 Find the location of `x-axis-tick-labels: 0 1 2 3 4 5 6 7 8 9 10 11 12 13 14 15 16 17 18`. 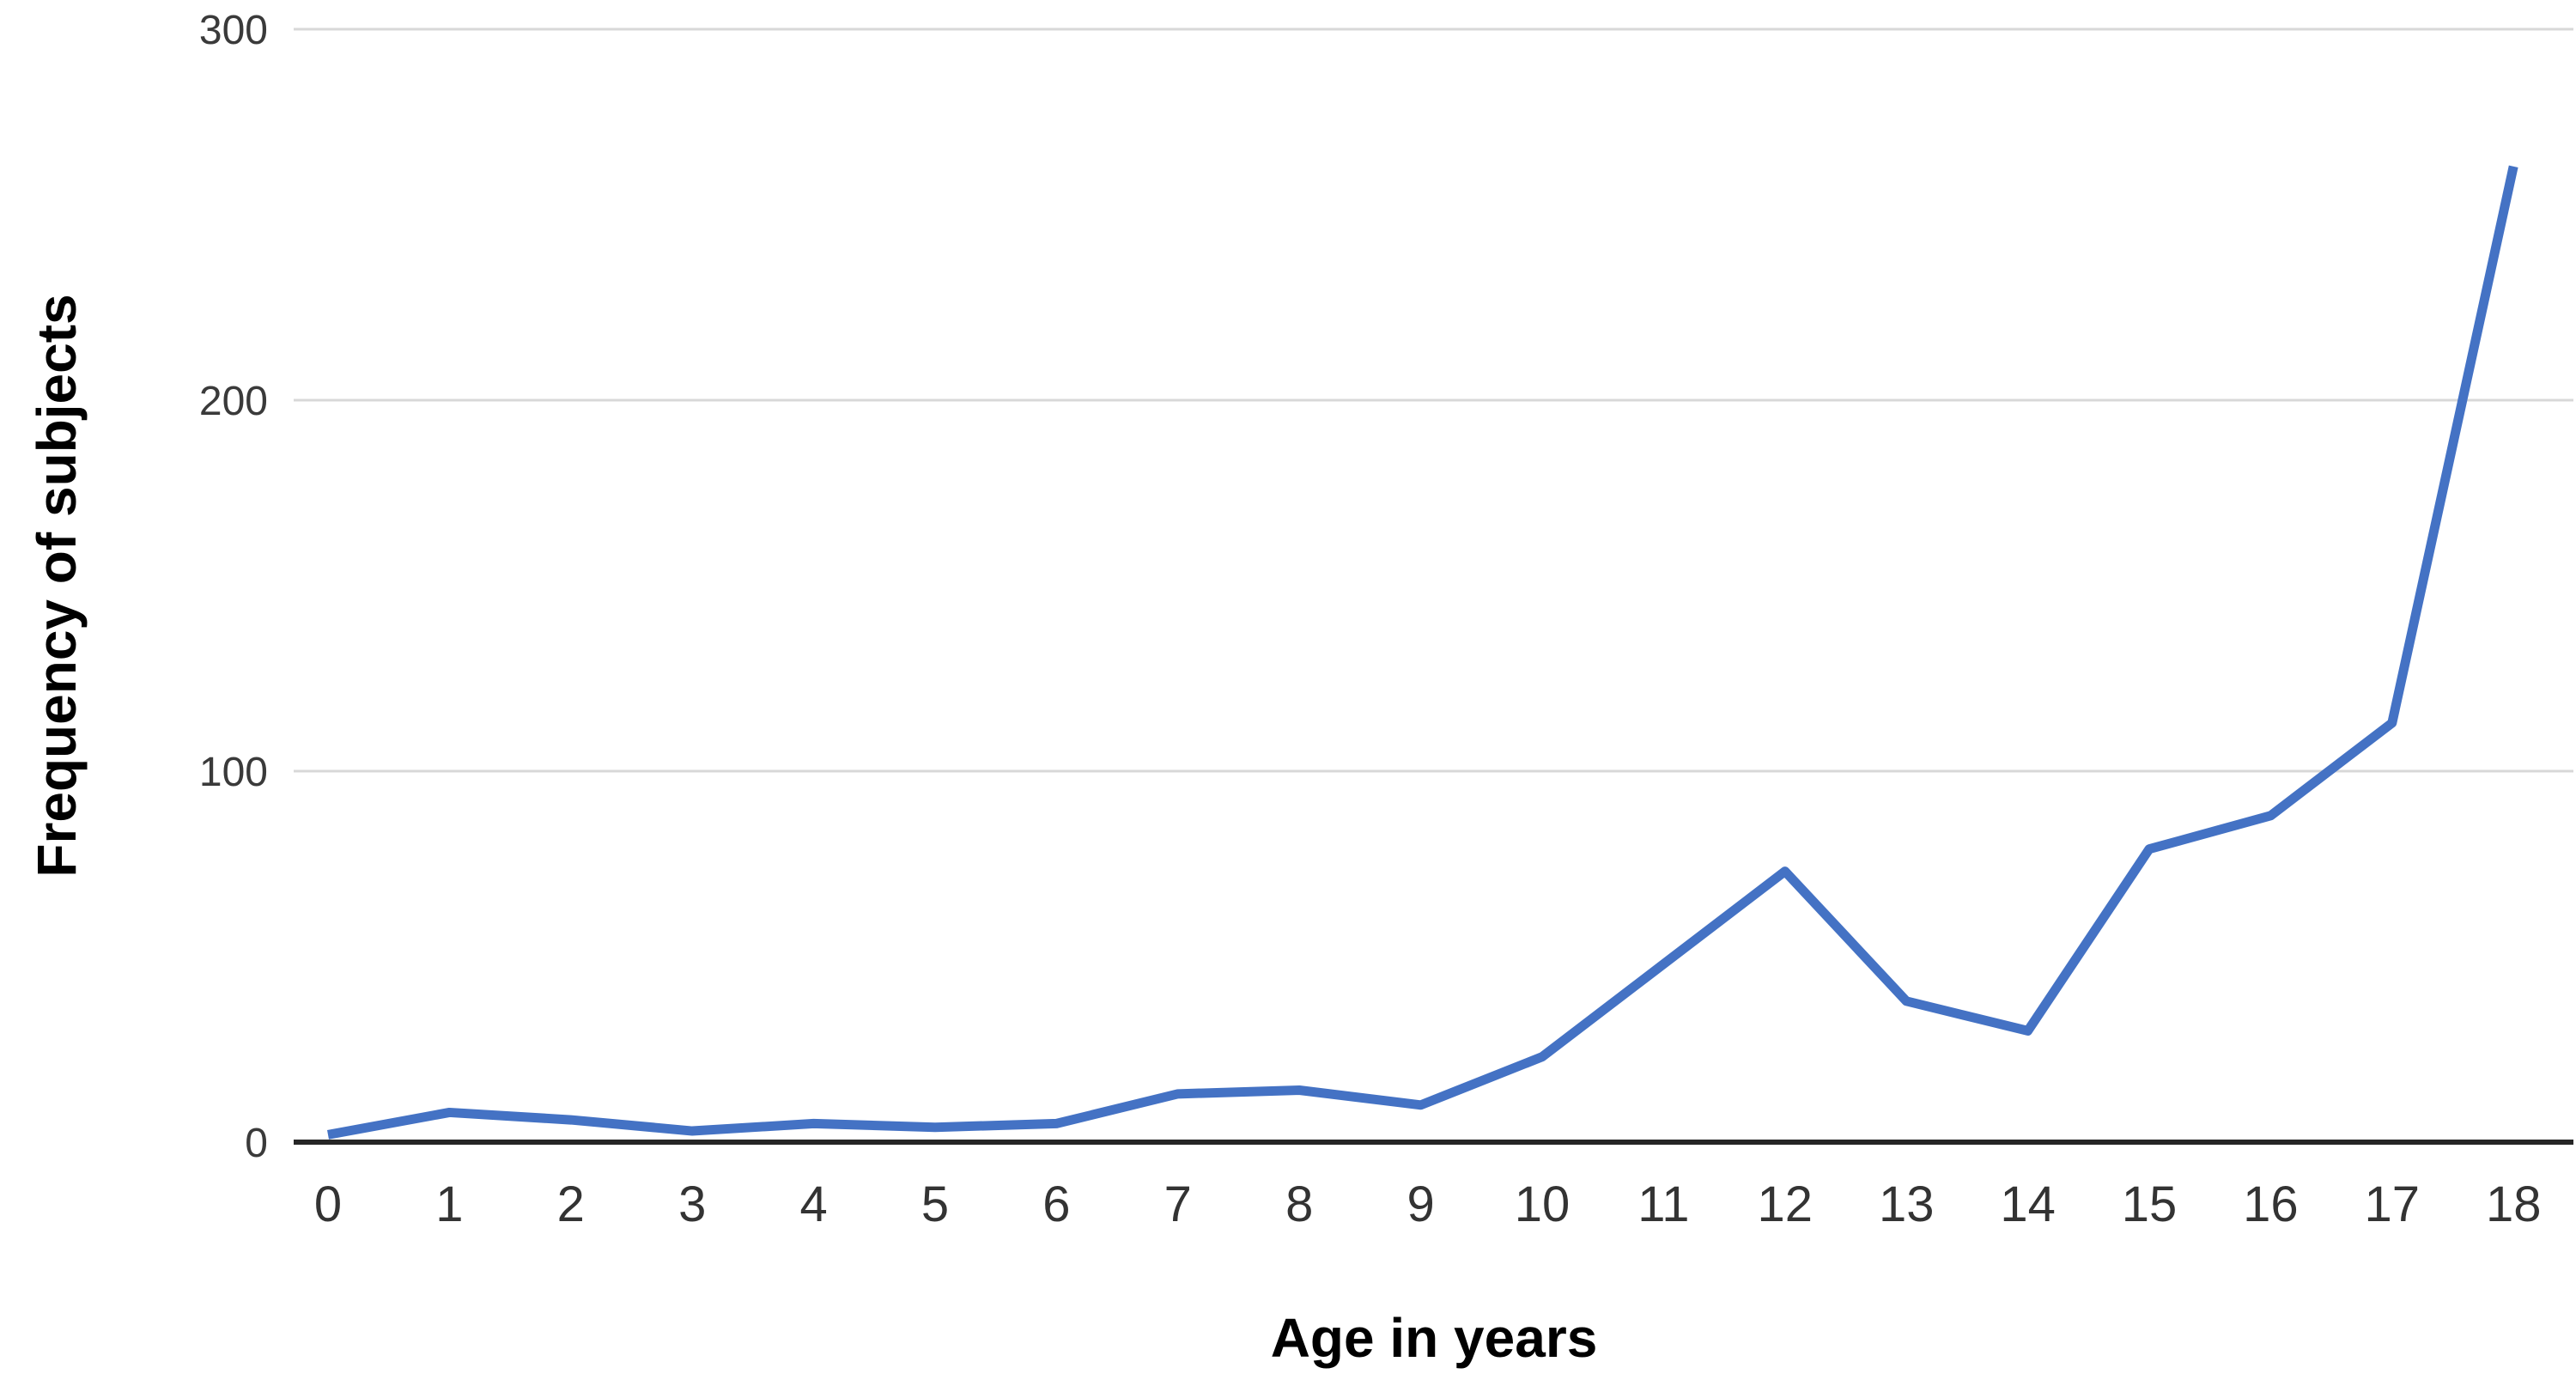

x-axis-tick-labels: 0 1 2 3 4 5 6 7 8 9 10 11 12 13 14 15 16 17 18 is located at coordinates (1428, 1204).